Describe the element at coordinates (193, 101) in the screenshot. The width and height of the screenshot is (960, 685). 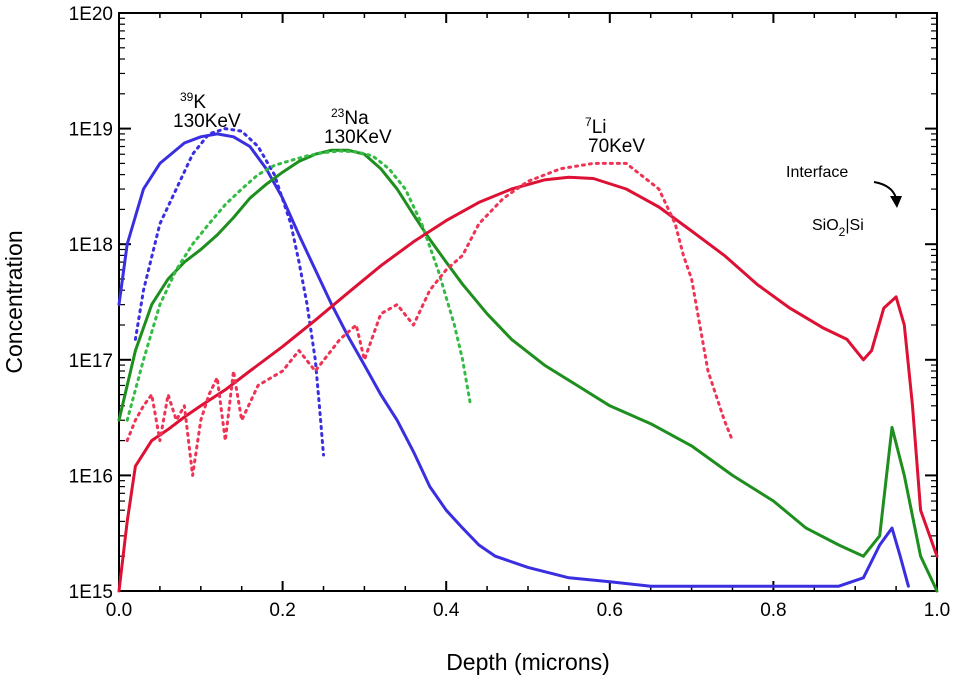
I see `annotation-k: 39K` at that location.